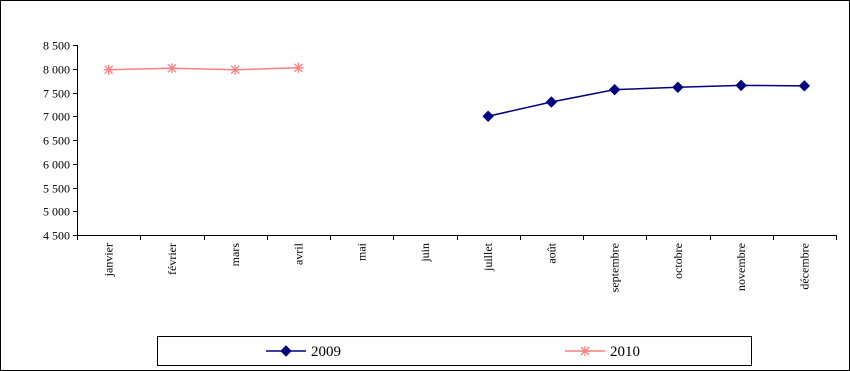 Image resolution: width=850 pixels, height=371 pixels. Describe the element at coordinates (551, 252) in the screenshot. I see `x-tick-label: août` at that location.